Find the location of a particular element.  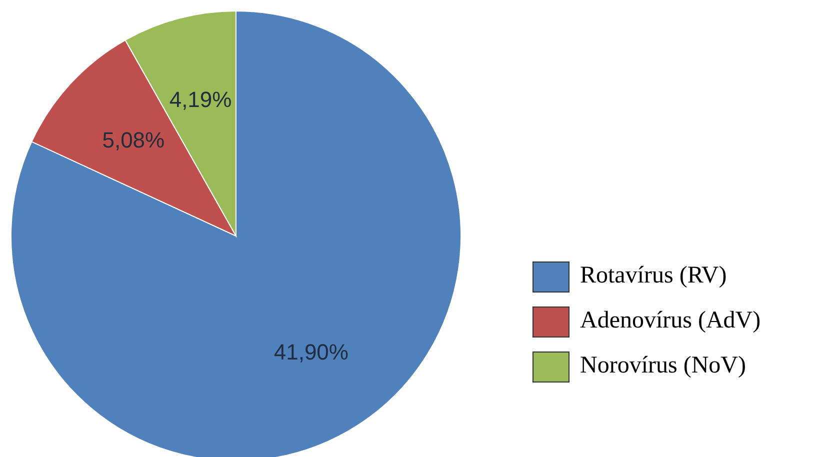

data-label: 41,90% is located at coordinates (311, 351).